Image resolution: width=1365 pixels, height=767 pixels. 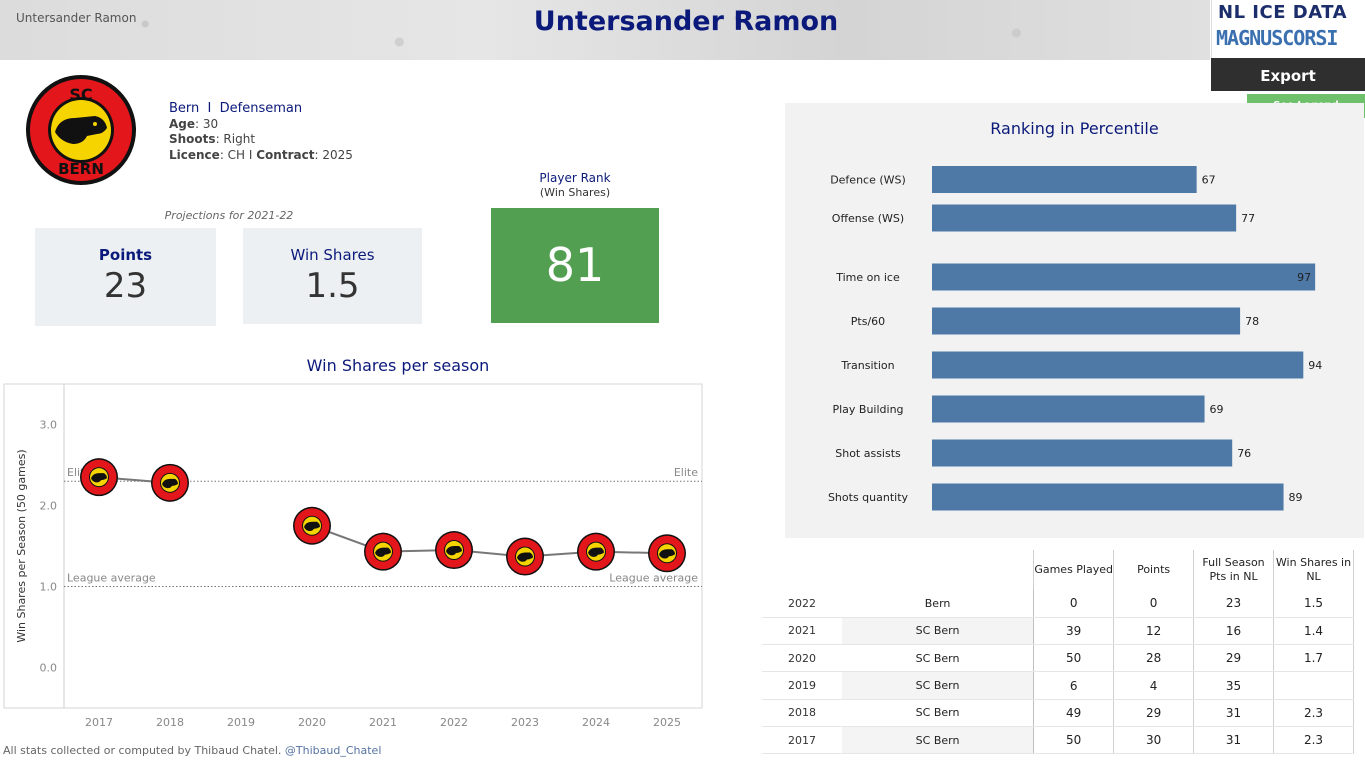 I want to click on logo-text-sc: SC, so click(x=80, y=94).